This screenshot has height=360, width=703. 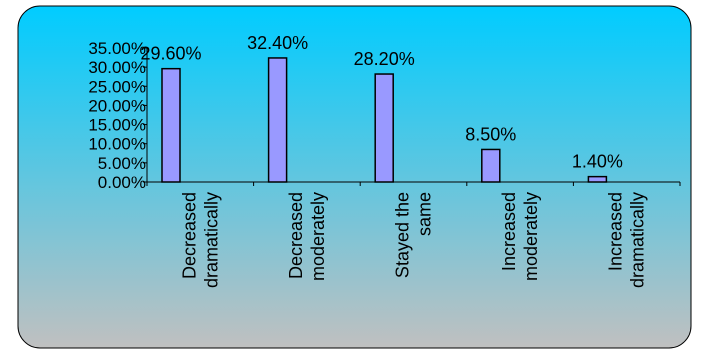 What do you see at coordinates (117, 67) in the screenshot?
I see `y-tick-label: 30.00%` at bounding box center [117, 67].